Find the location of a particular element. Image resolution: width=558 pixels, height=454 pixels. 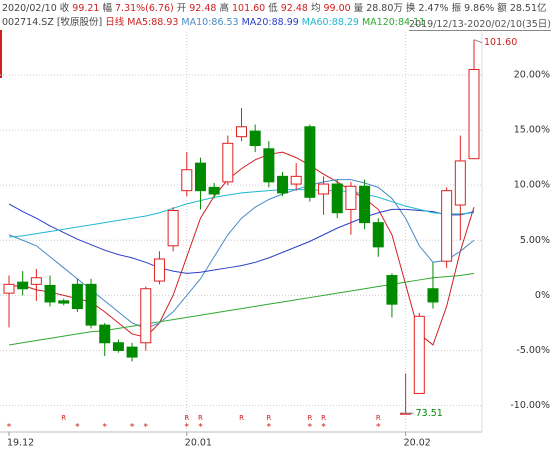

y-tick-label: 15.00% is located at coordinates (532, 130).